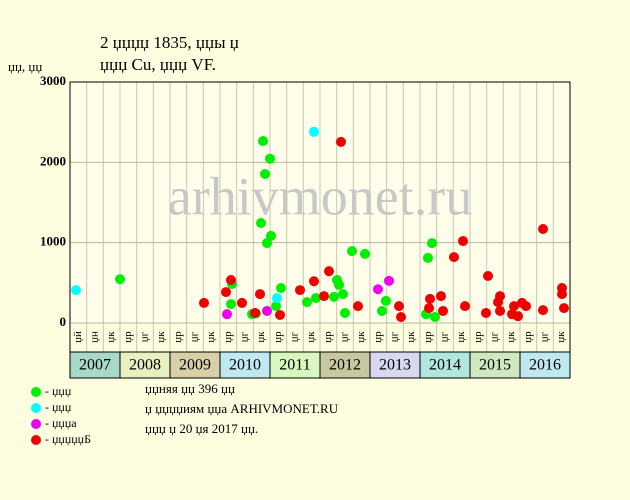 The image size is (630, 500). Describe the element at coordinates (36, 392) in the screenshot. I see `legend-marker` at that location.